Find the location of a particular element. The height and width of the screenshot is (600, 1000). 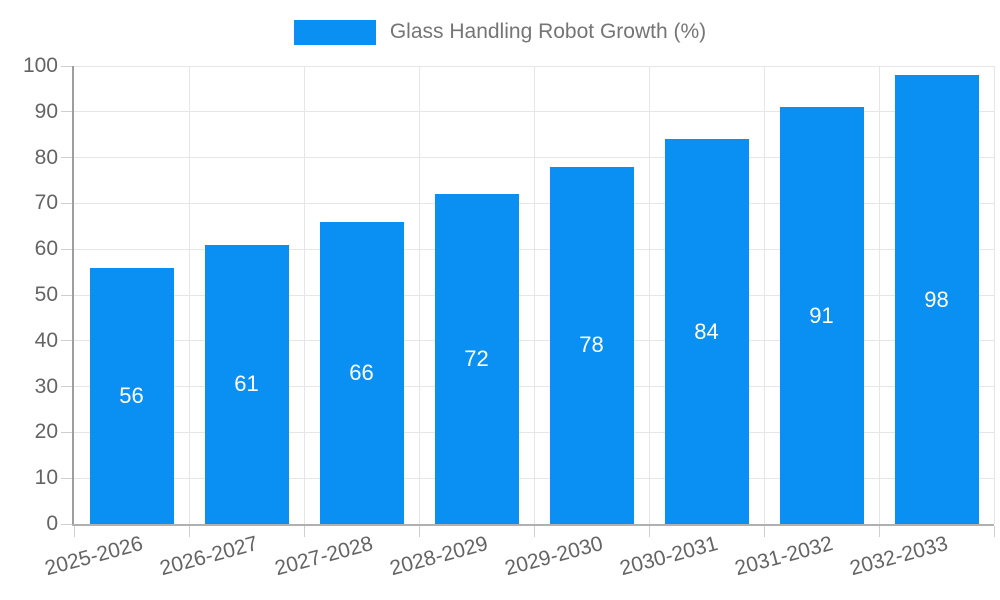

y-axis-tick-label: 40 is located at coordinates (46, 340).